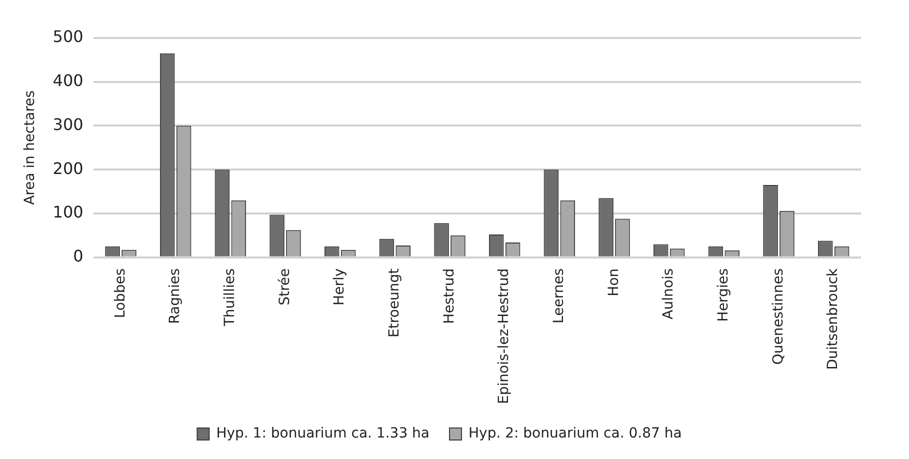 The width and height of the screenshot is (909, 459). What do you see at coordinates (449, 296) in the screenshot?
I see `x-tick-label: Hestrud` at bounding box center [449, 296].